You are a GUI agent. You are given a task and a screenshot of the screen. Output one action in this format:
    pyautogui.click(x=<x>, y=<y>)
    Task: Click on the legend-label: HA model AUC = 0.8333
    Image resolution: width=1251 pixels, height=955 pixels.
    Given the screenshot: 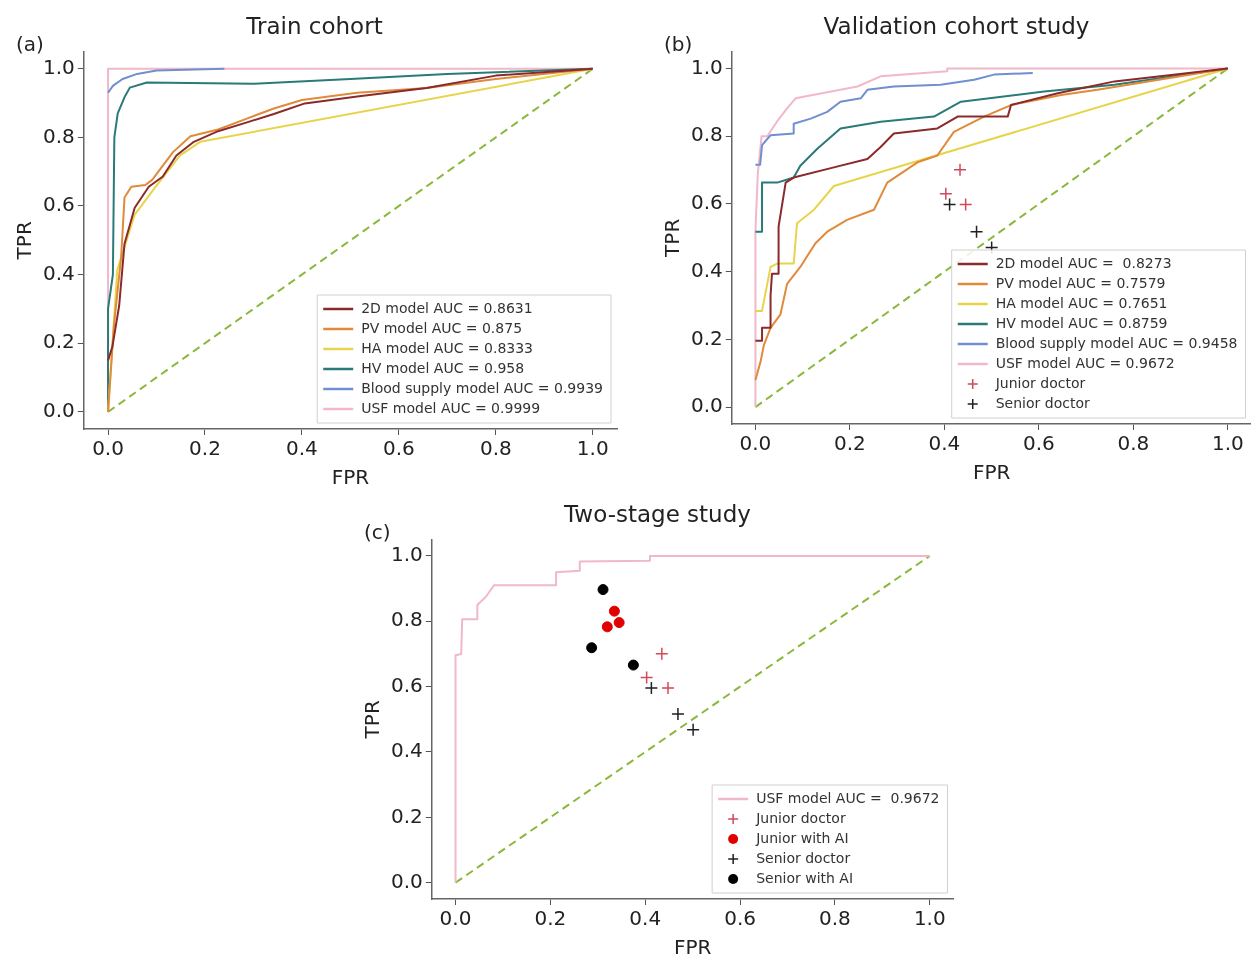 What is the action you would take?
    pyautogui.click(x=447, y=347)
    